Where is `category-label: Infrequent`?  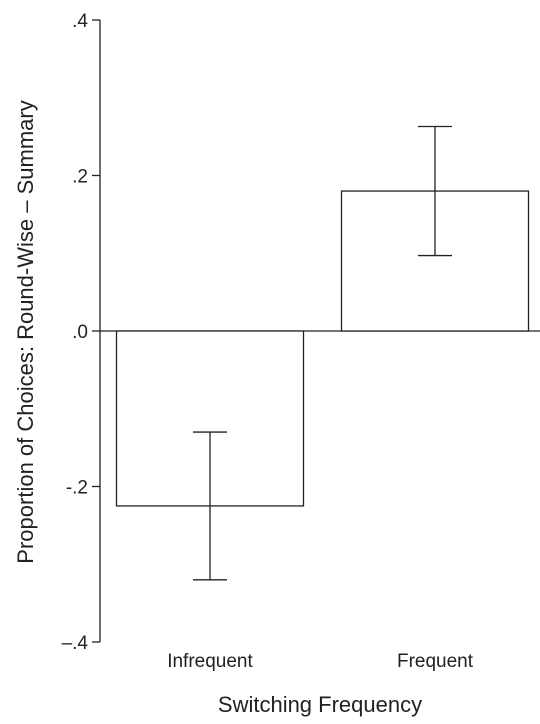
category-label: Infrequent is located at coordinates (210, 661).